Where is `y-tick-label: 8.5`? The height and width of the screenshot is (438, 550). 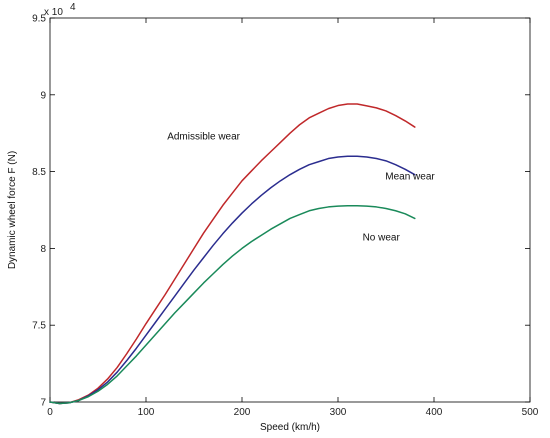 y-tick-label: 8.5 is located at coordinates (39, 172).